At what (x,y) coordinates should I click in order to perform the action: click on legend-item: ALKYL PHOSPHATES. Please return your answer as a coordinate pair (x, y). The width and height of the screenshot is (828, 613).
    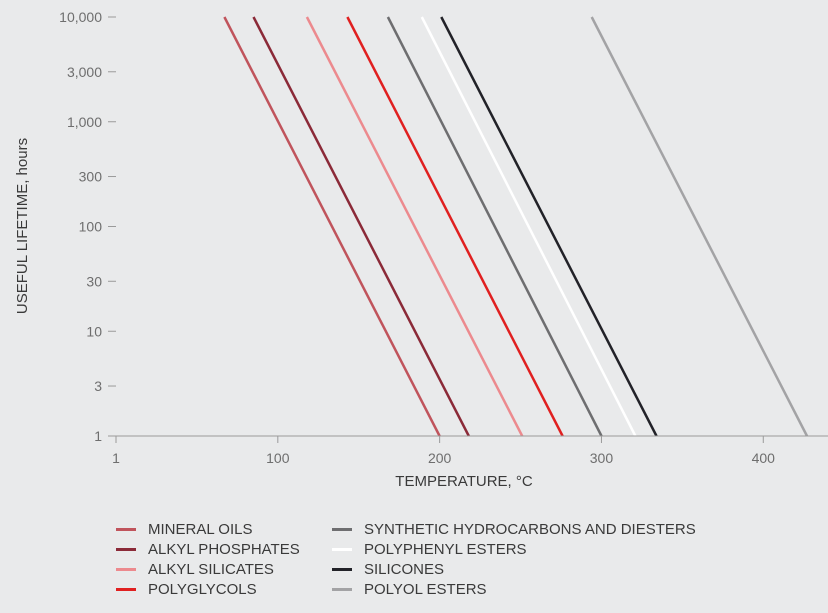
    Looking at the image, I should click on (208, 550).